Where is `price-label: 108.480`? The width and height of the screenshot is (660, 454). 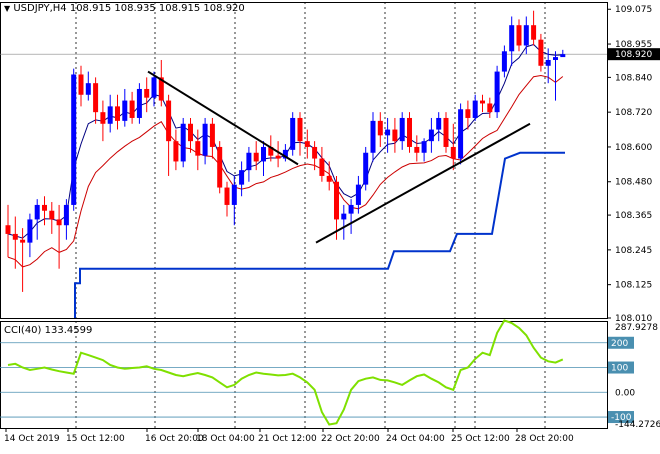
price-label: 108.480 is located at coordinates (633, 183).